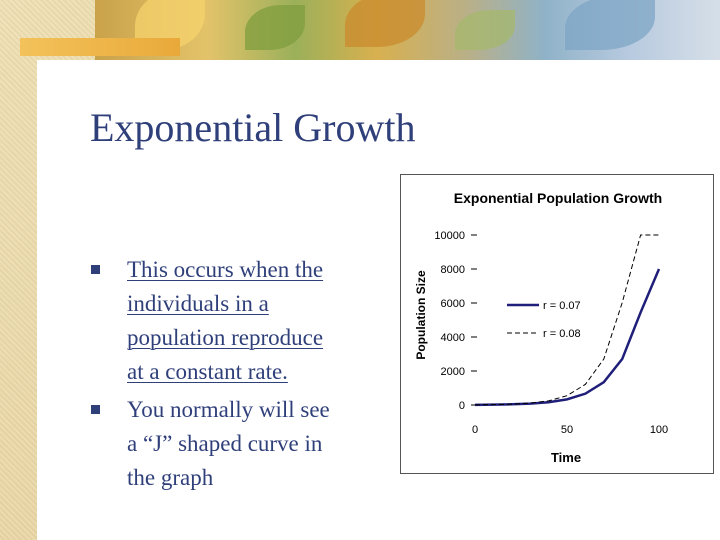 This screenshot has width=720, height=540. What do you see at coordinates (562, 306) in the screenshot?
I see `legend-label: r = 0.07` at bounding box center [562, 306].